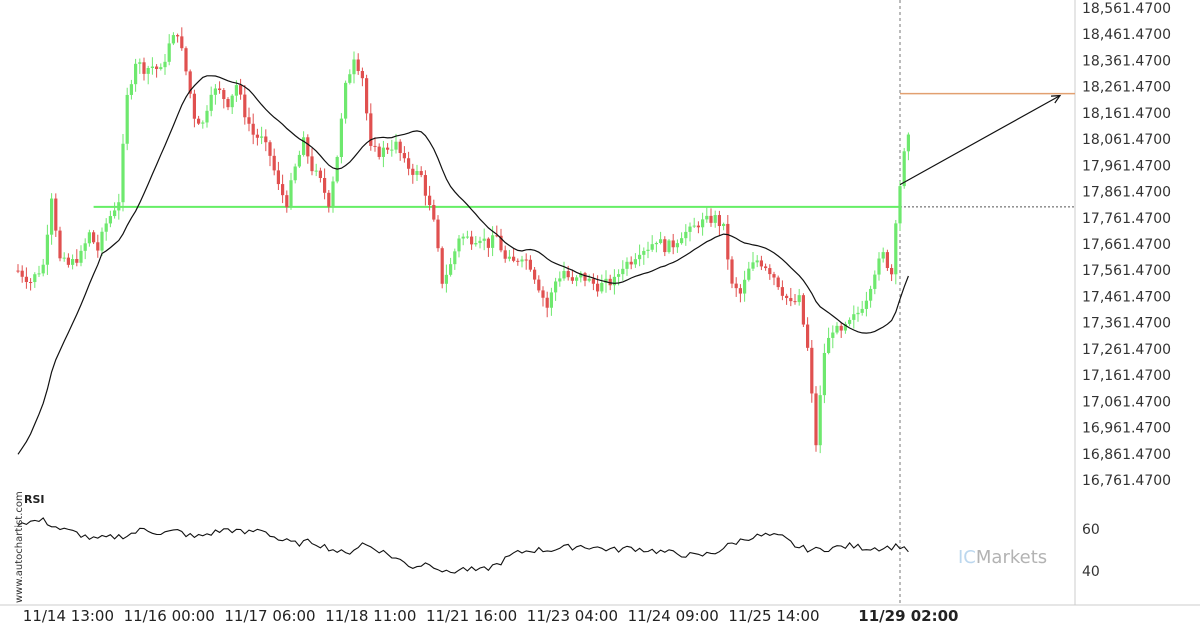 The image size is (1200, 630). I want to click on time-tick-label: 11/23 04:00, so click(572, 616).